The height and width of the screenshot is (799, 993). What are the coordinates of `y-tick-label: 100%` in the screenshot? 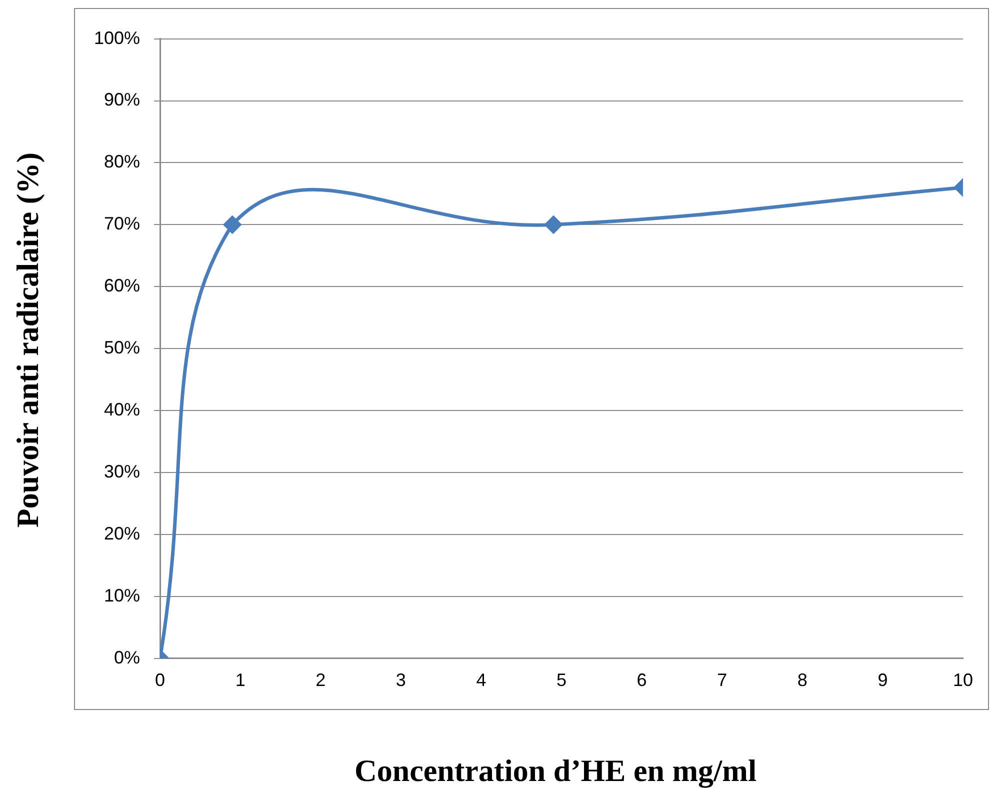 It's located at (117, 38).